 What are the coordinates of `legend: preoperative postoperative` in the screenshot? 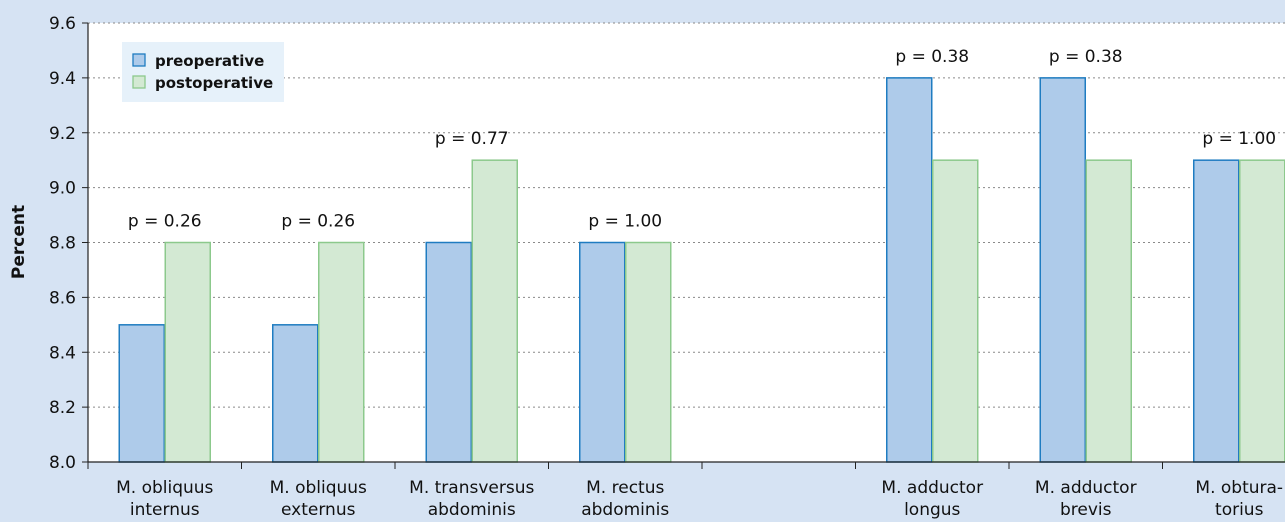 It's located at (203, 72).